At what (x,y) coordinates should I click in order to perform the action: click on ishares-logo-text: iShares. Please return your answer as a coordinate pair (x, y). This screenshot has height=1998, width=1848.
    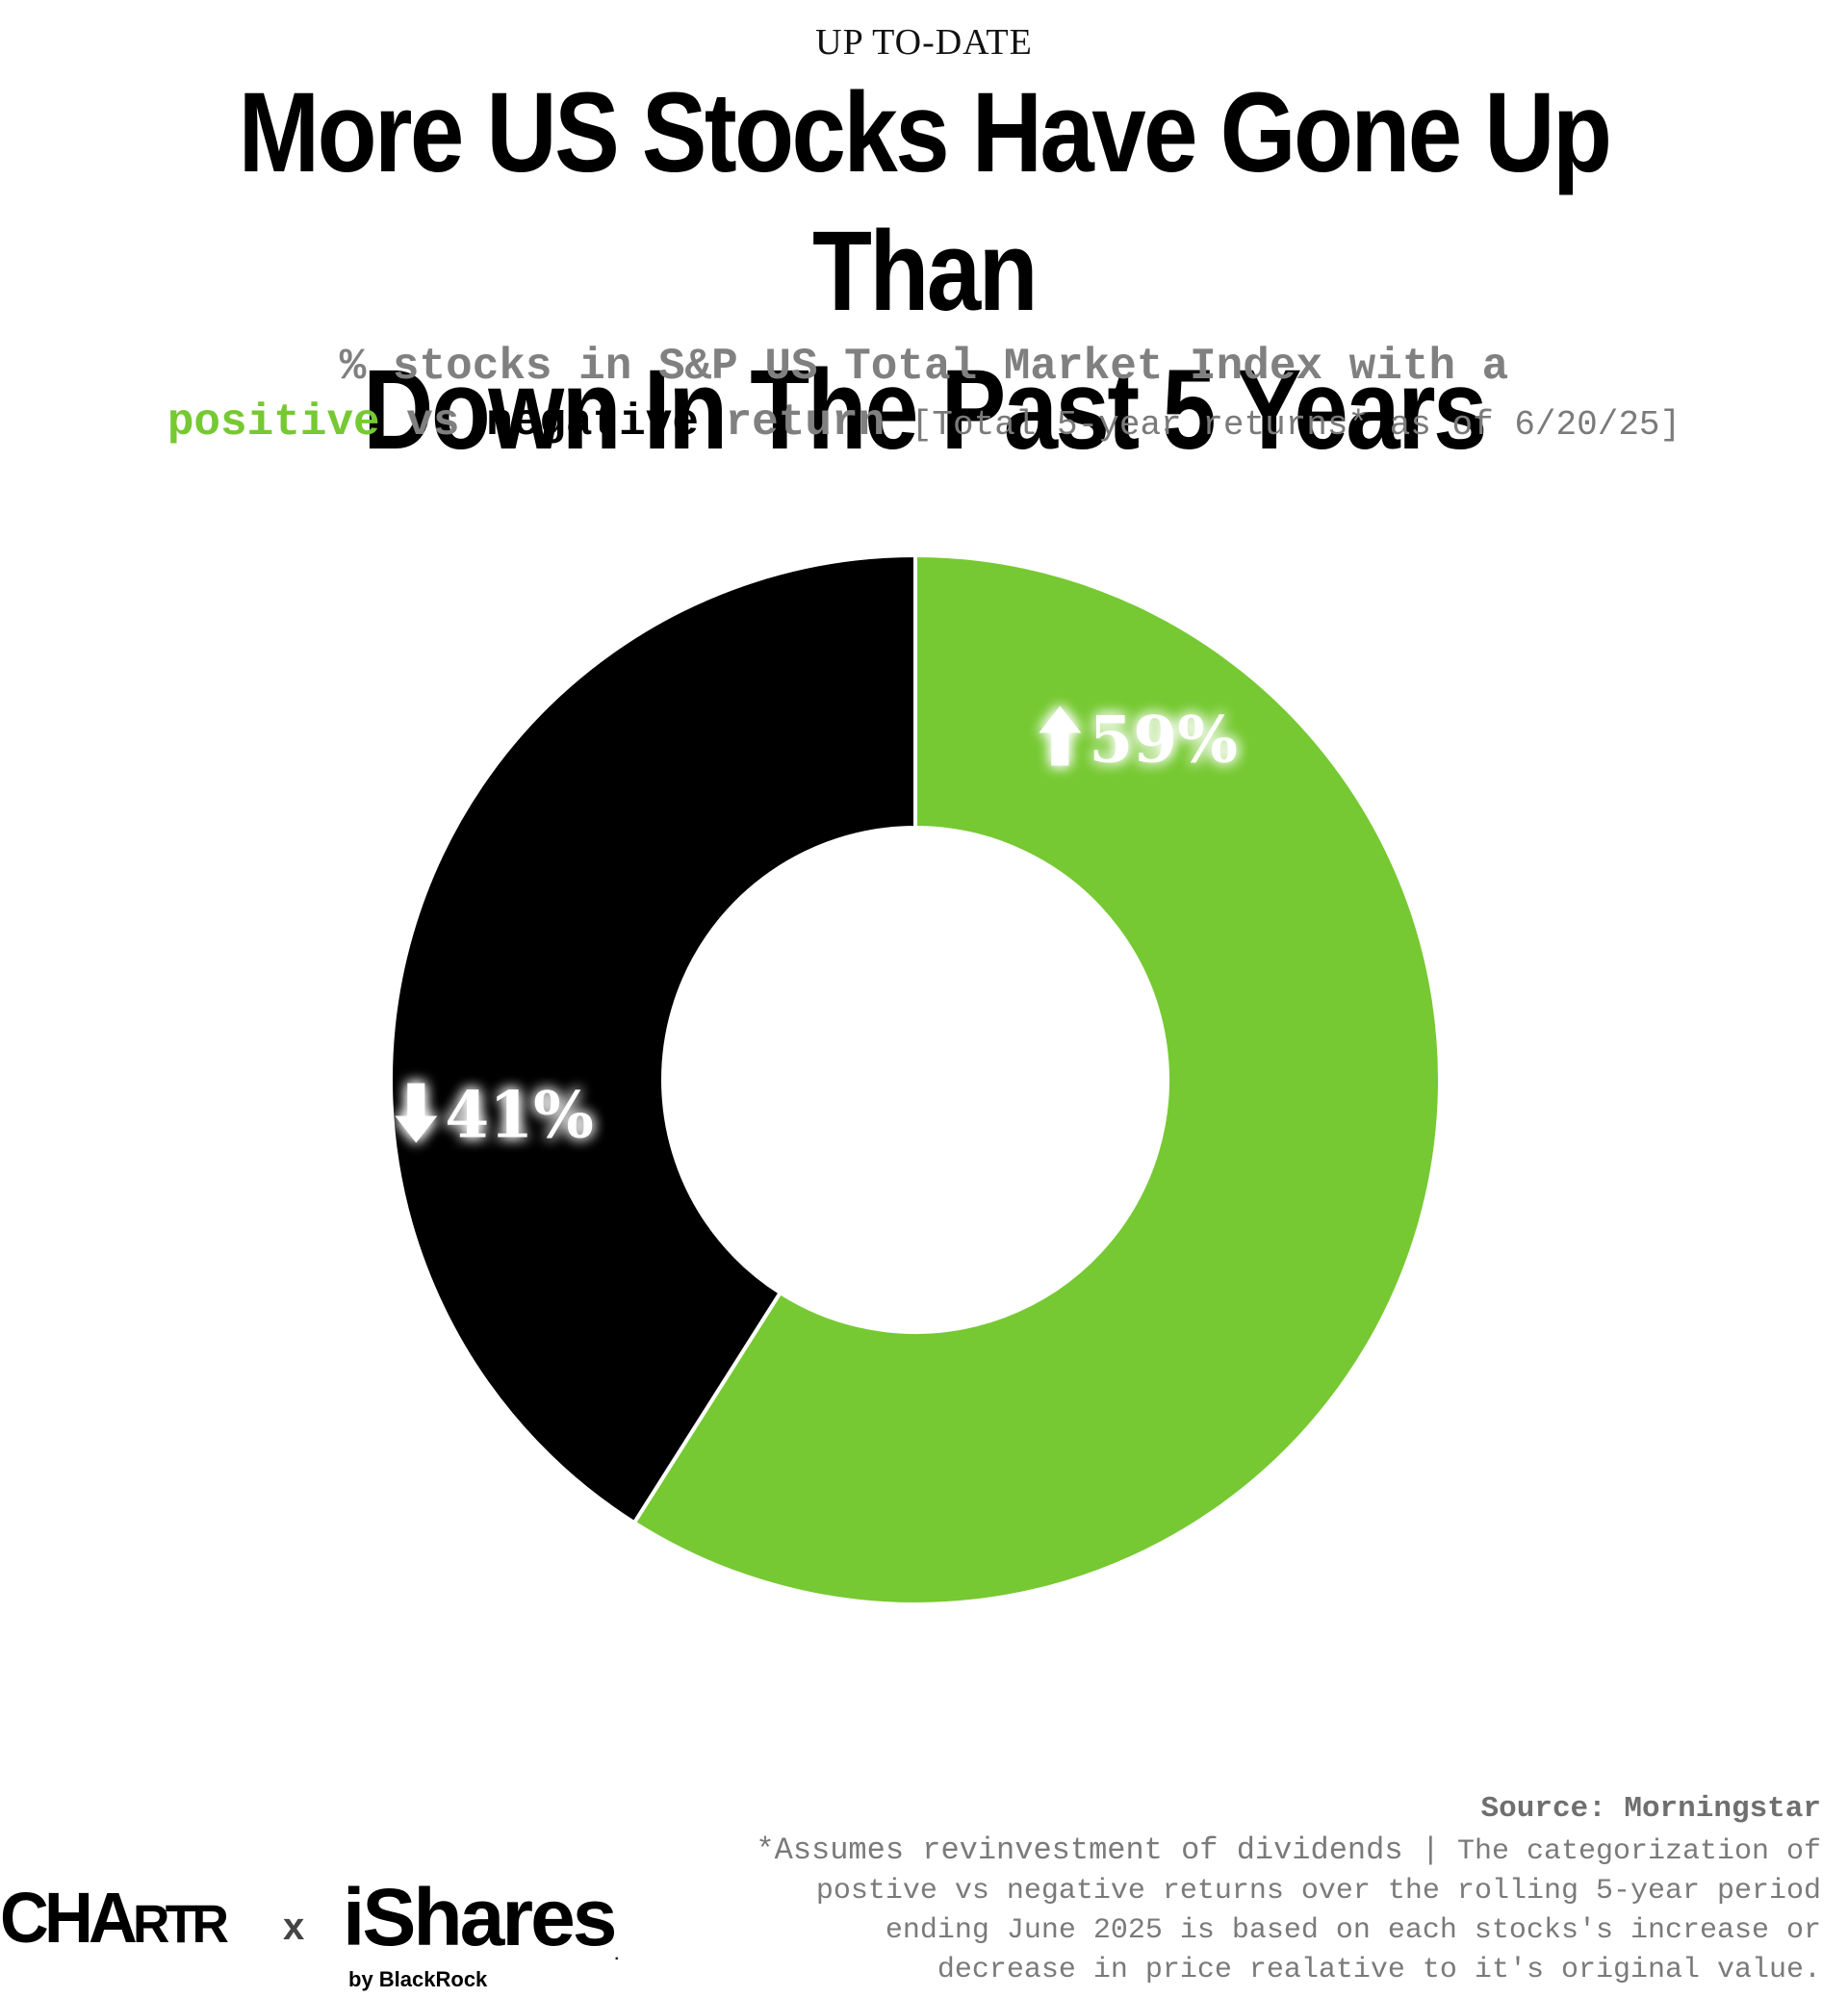
    Looking at the image, I should click on (480, 1917).